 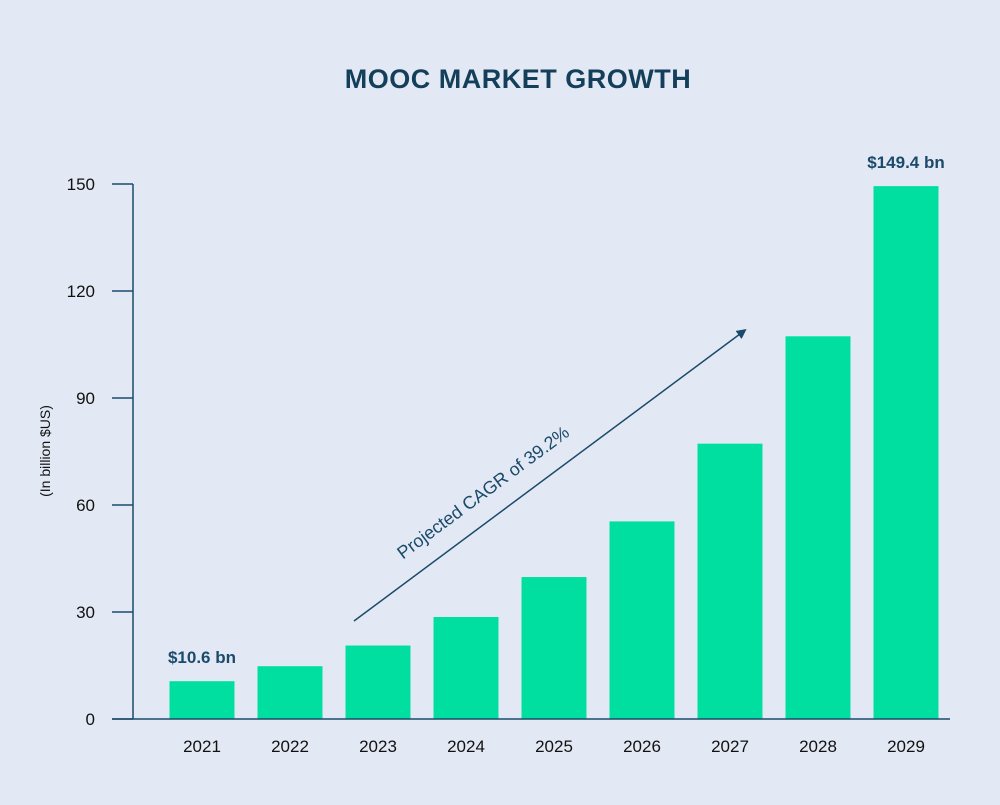 I want to click on x-tick-label-2026: 2026, so click(x=642, y=746).